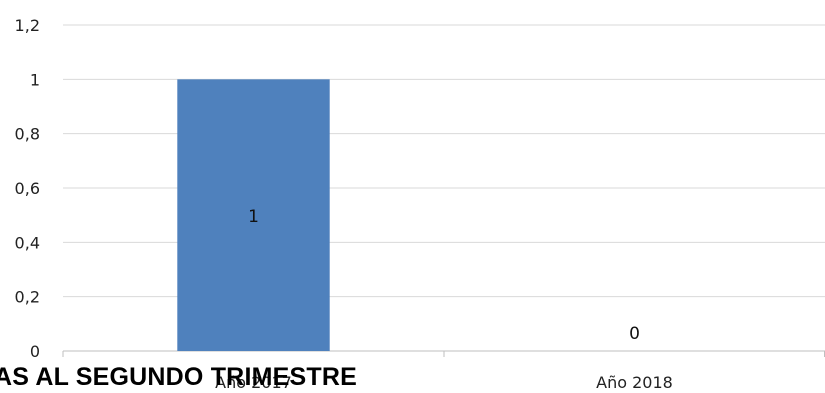 Image resolution: width=825 pixels, height=393 pixels. Describe the element at coordinates (634, 334) in the screenshot. I see `data-label: 0` at that location.